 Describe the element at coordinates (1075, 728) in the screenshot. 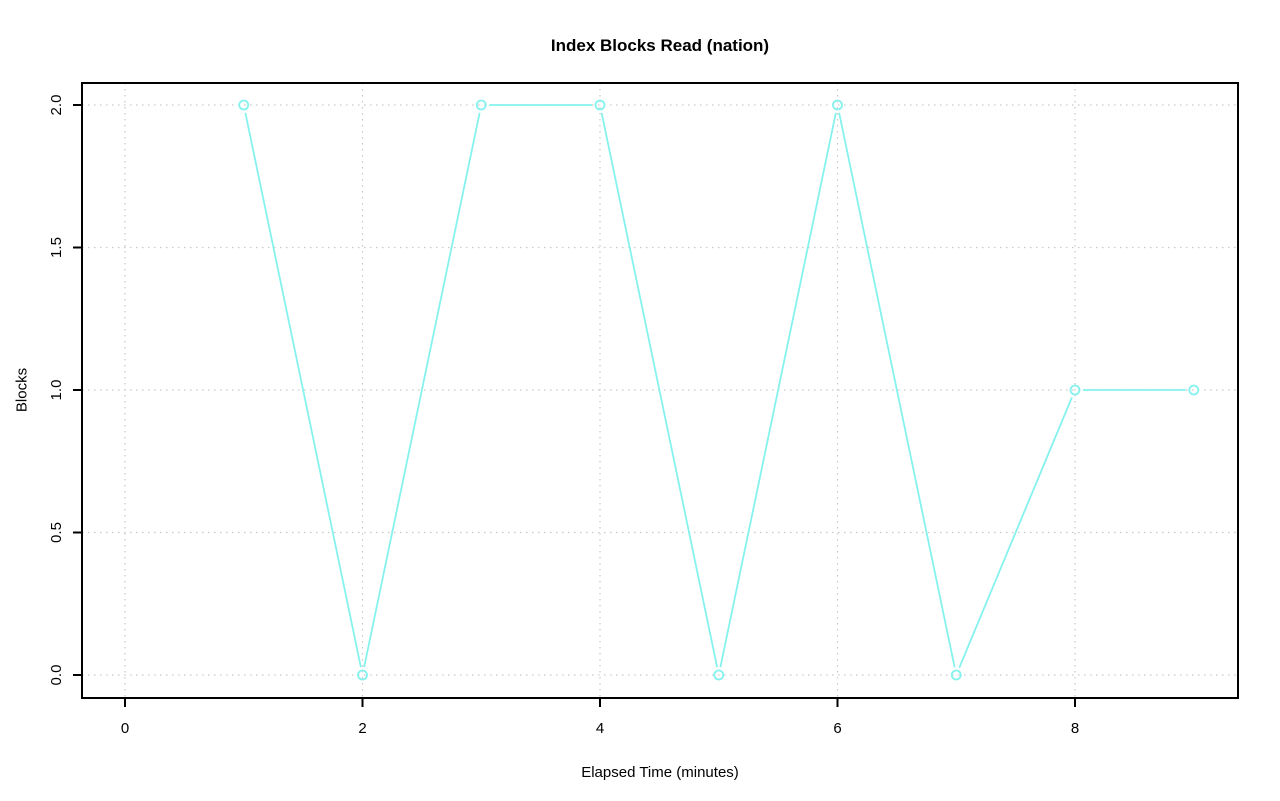

I see `x-tick-label: 8` at that location.